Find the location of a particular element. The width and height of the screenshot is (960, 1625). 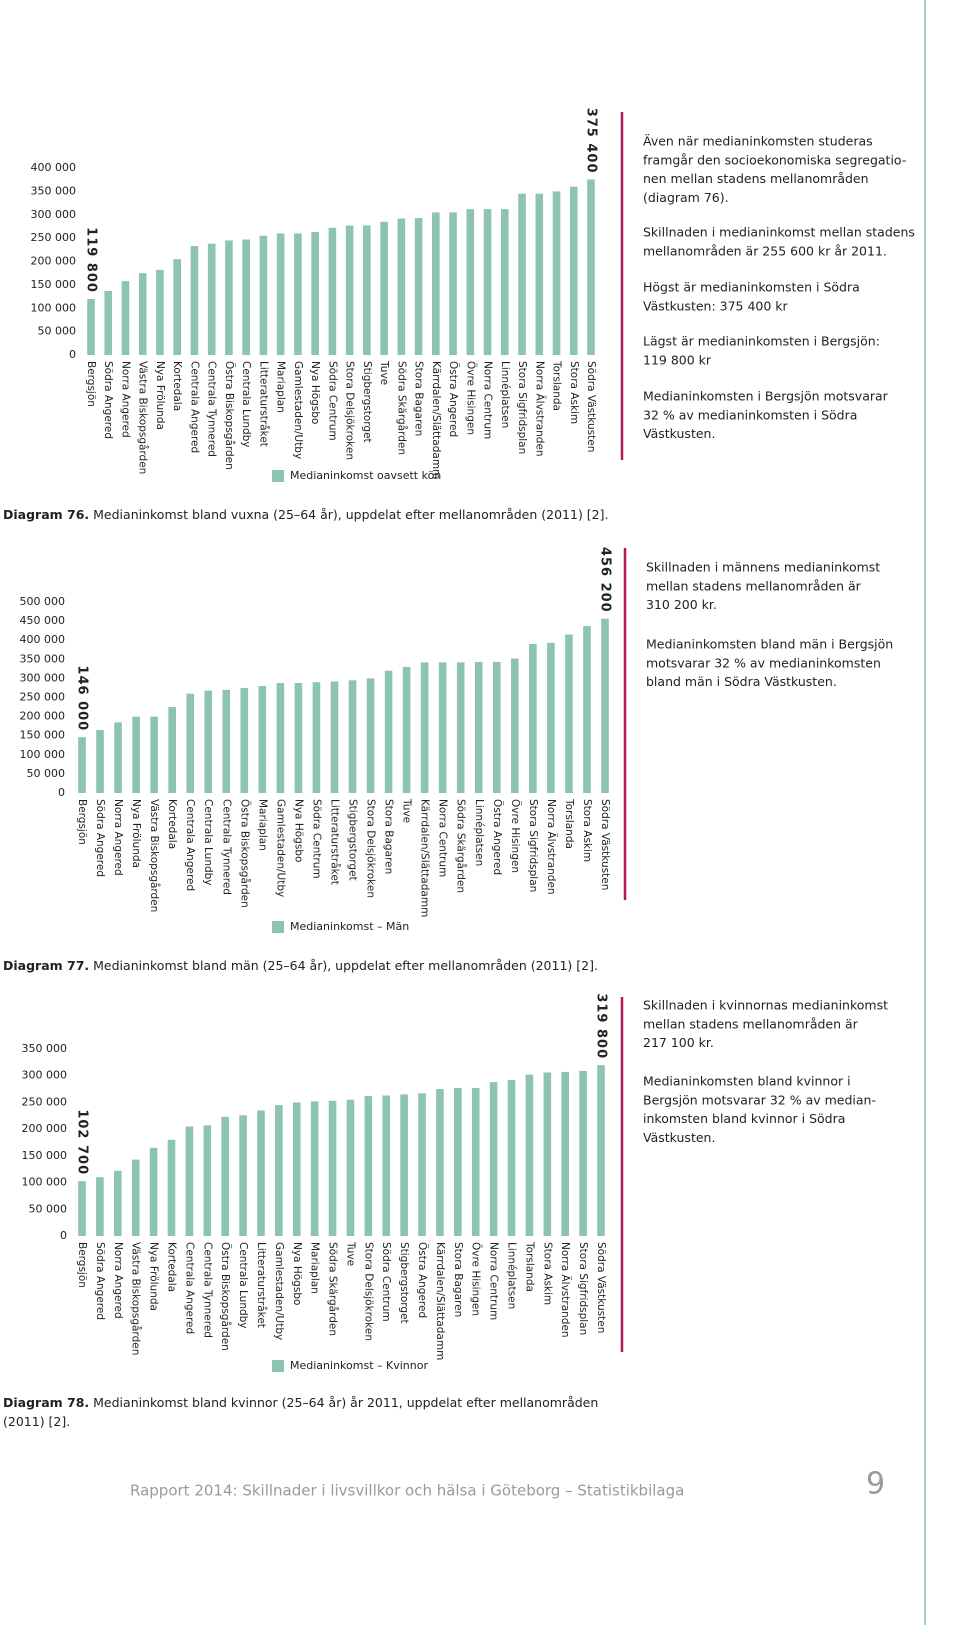

x-tick-label: Bergsjön is located at coordinates (91, 384).